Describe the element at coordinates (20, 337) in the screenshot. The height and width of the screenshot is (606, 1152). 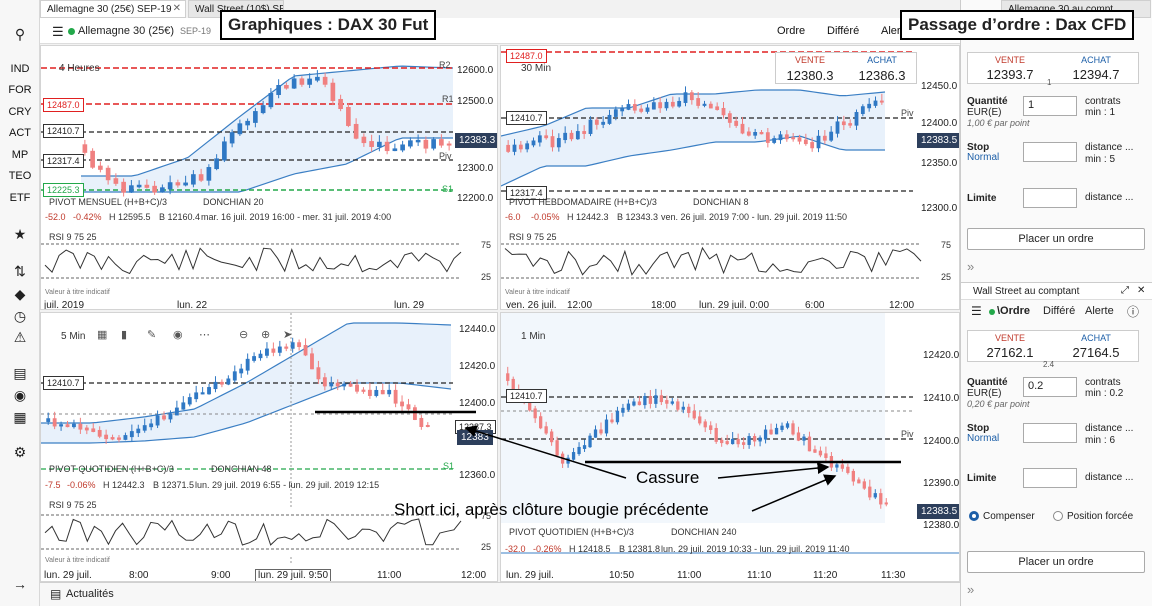
I see `alert-icon: ⚠` at that location.